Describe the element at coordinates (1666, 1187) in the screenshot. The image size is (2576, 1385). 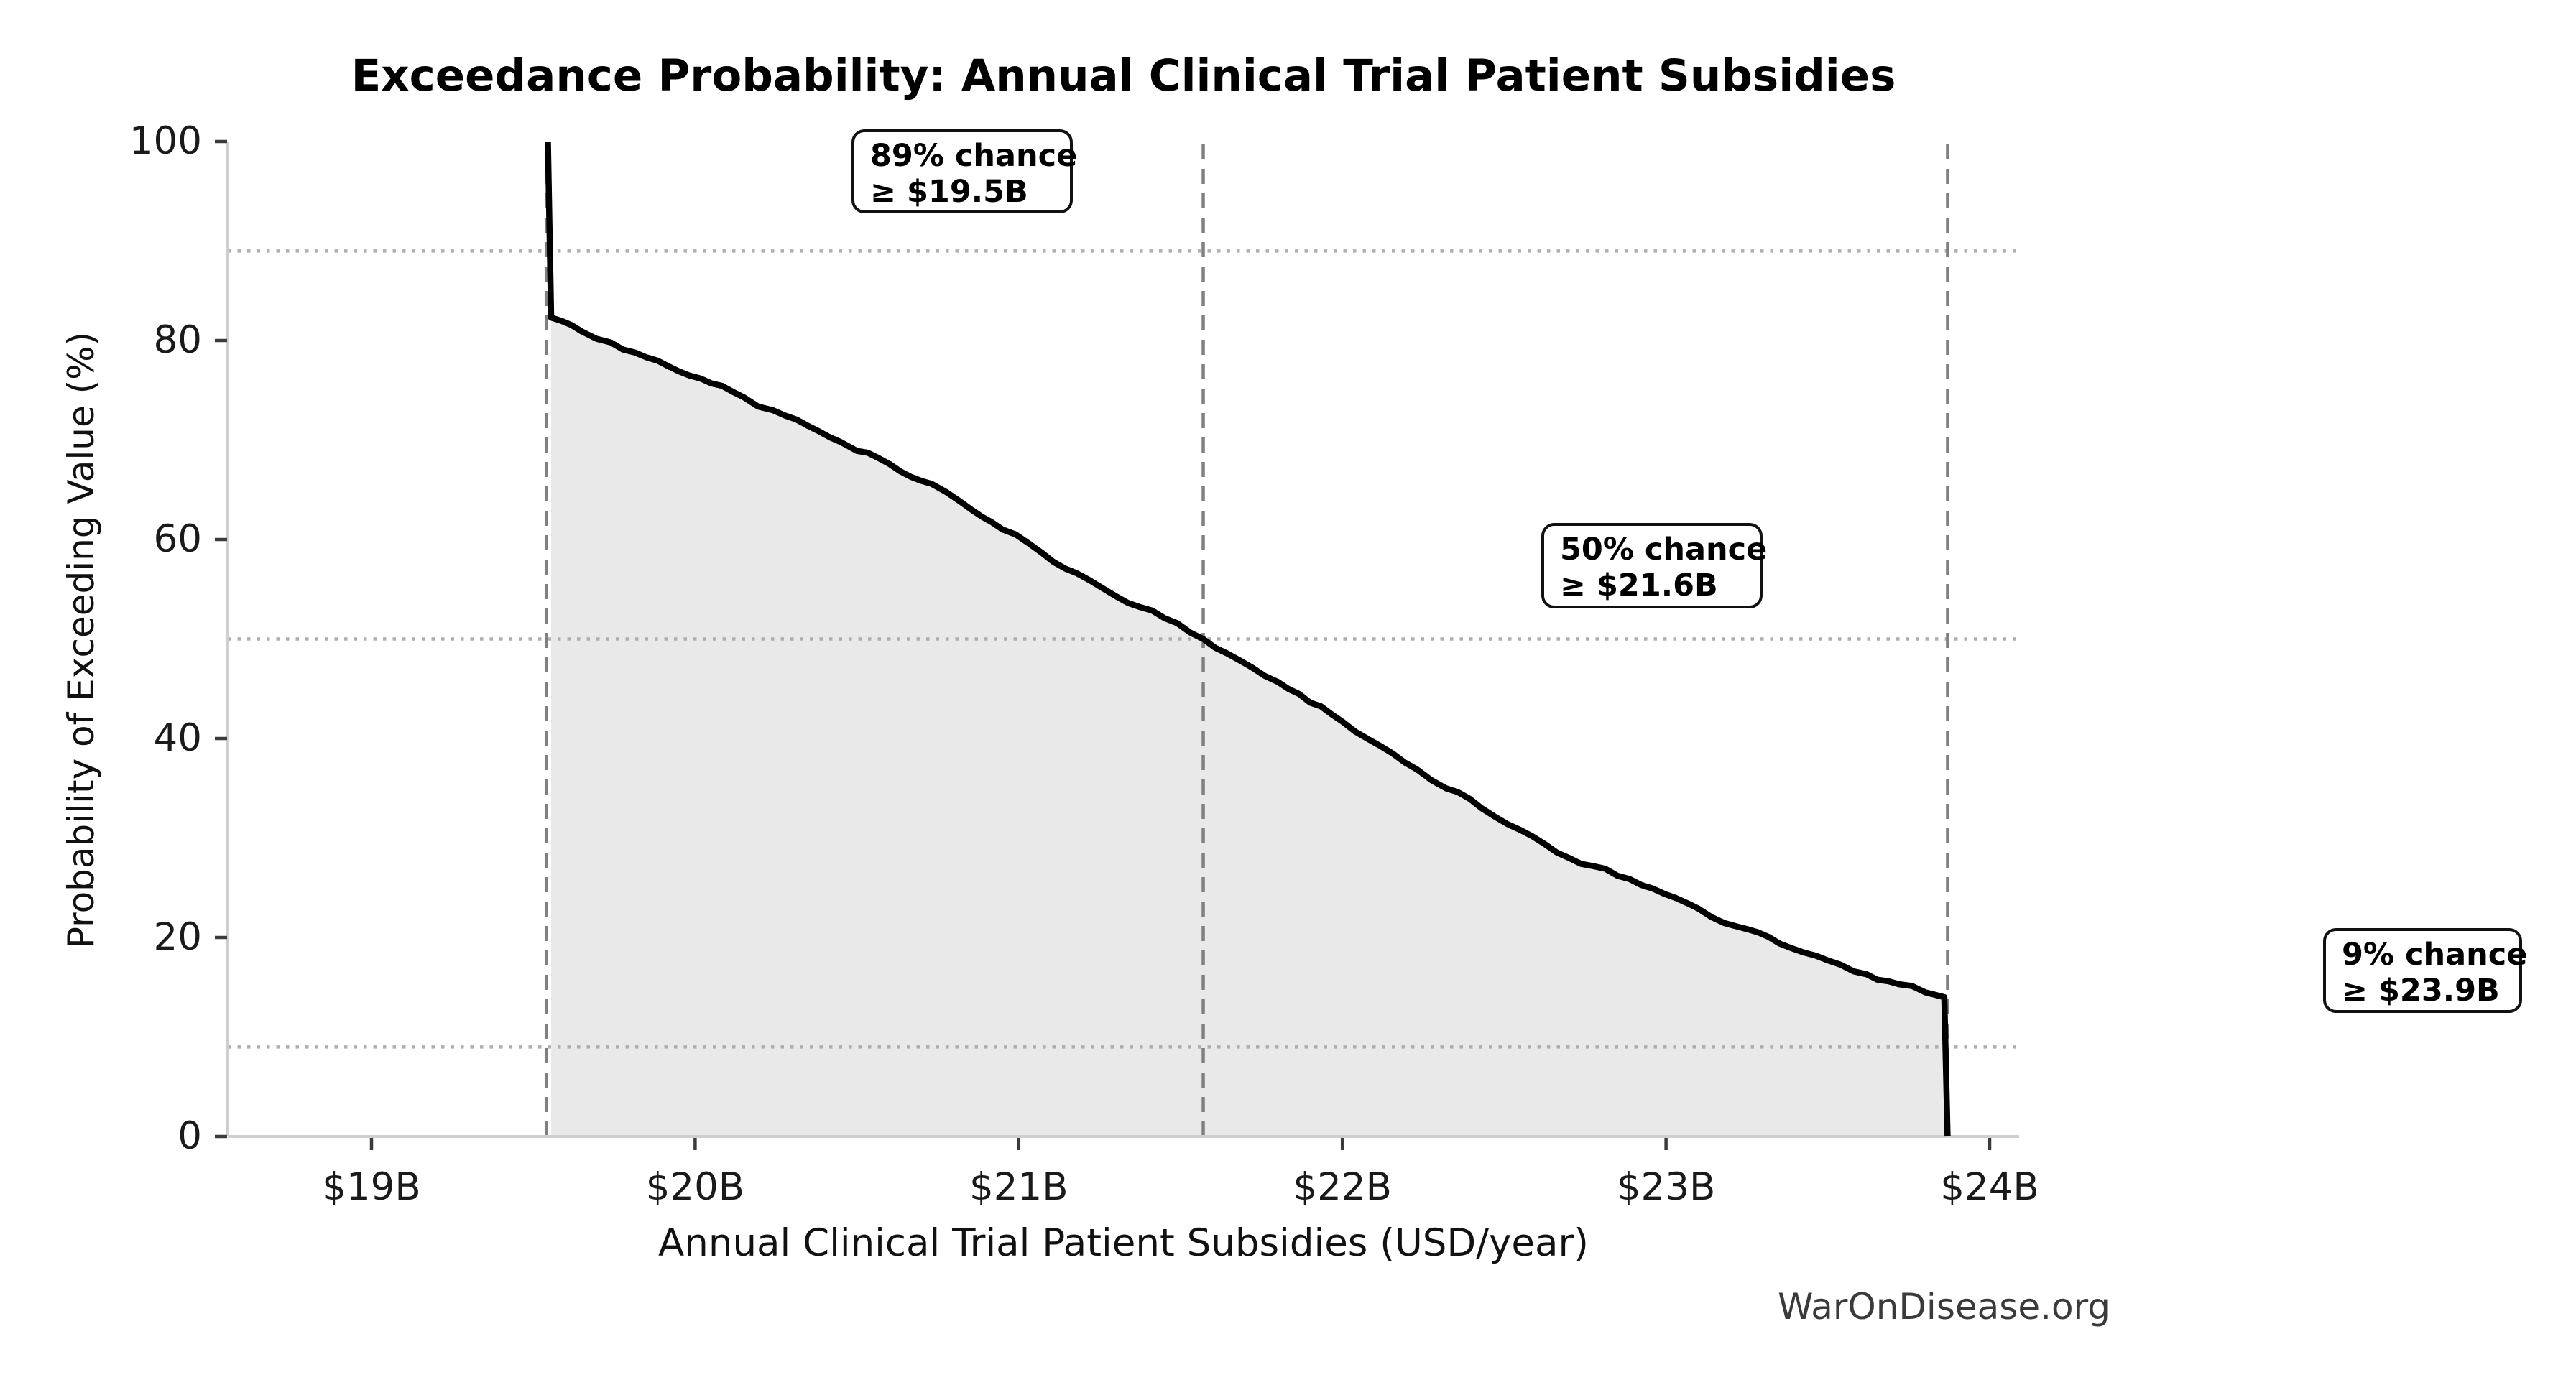
I see `x-tick-label: $23B` at that location.